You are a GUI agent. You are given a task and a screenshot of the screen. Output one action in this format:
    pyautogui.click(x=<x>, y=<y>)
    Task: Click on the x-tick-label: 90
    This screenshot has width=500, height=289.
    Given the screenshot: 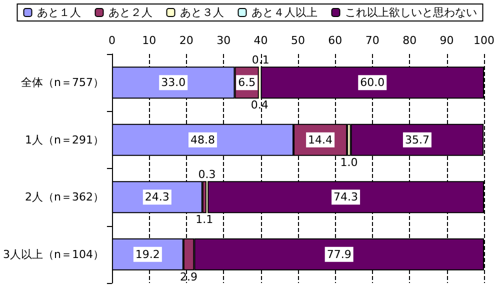 What is the action you would take?
    pyautogui.click(x=447, y=40)
    